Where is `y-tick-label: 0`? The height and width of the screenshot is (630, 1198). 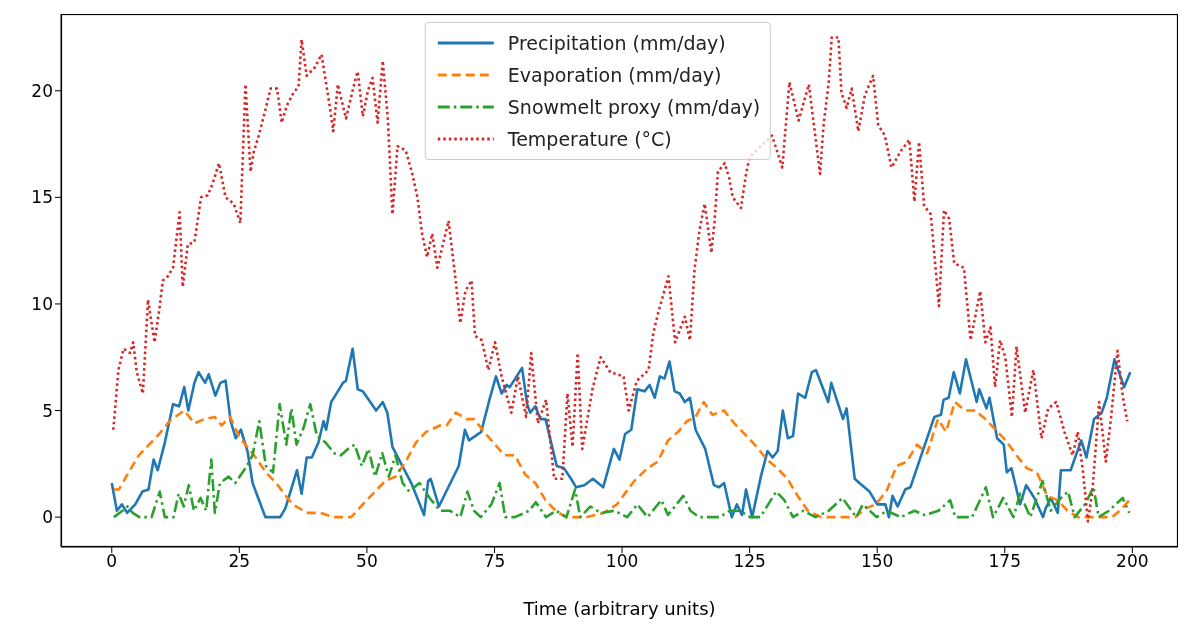 y-tick-label: 0 is located at coordinates (47, 517).